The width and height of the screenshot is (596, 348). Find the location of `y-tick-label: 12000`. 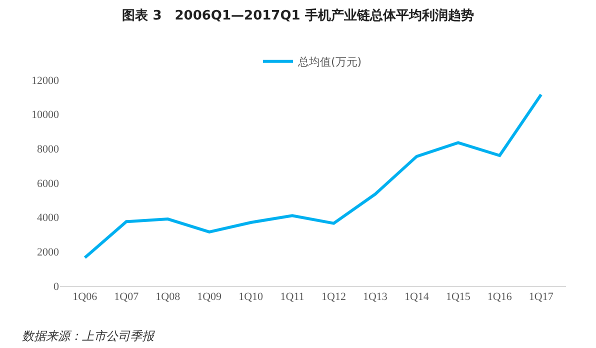

y-tick-label: 12000 is located at coordinates (46, 80).